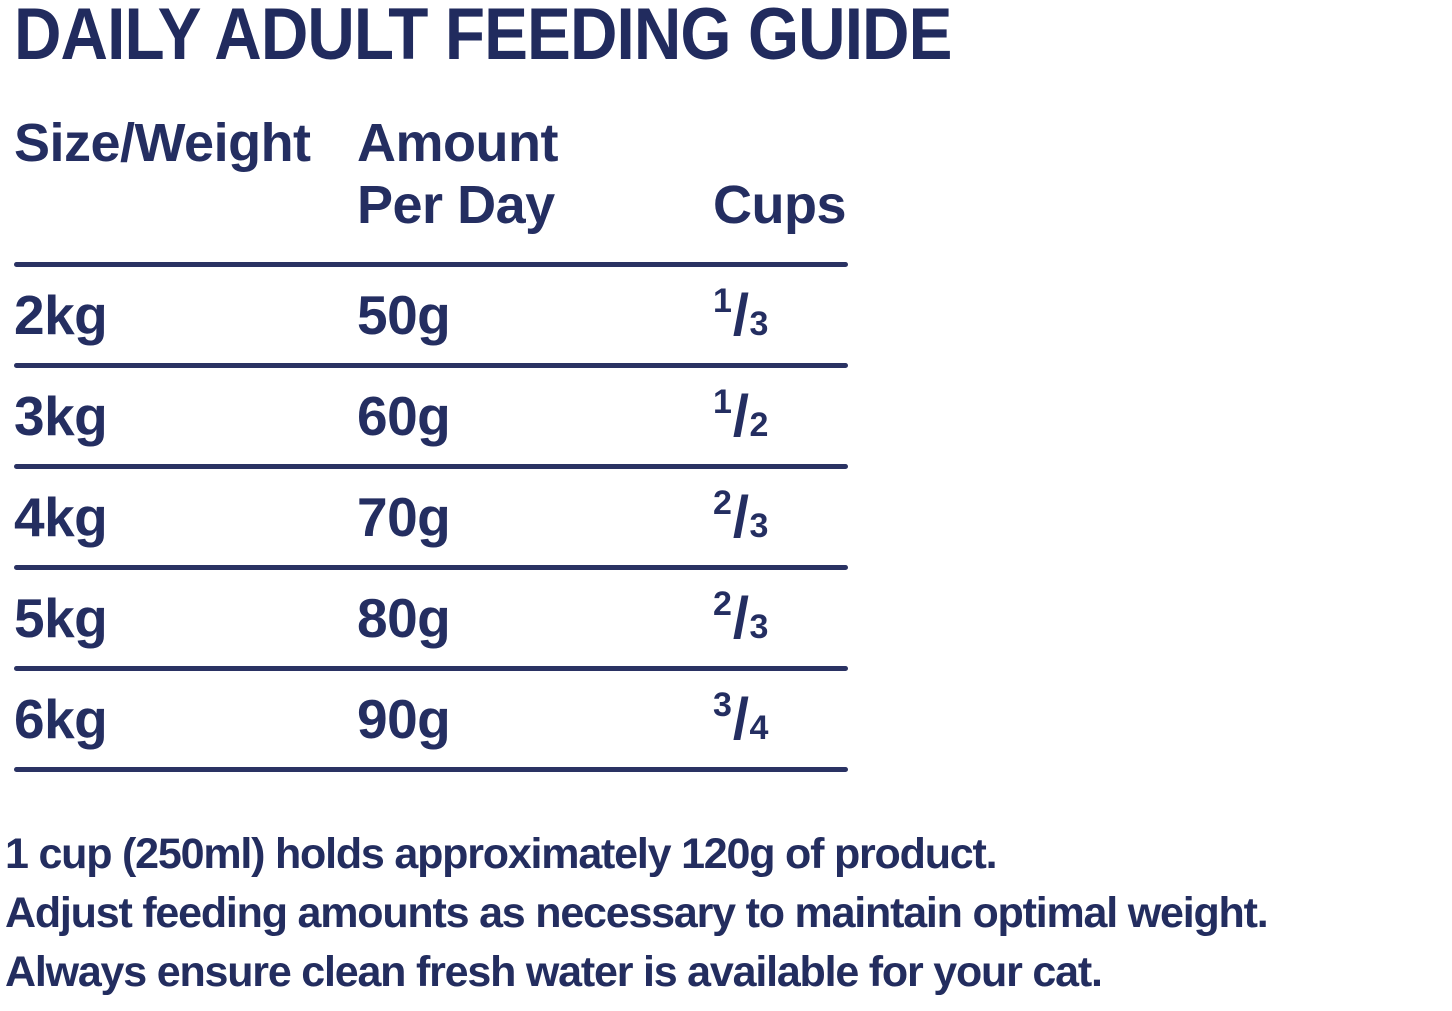  What do you see at coordinates (780, 205) in the screenshot?
I see `header-cups: Cups` at bounding box center [780, 205].